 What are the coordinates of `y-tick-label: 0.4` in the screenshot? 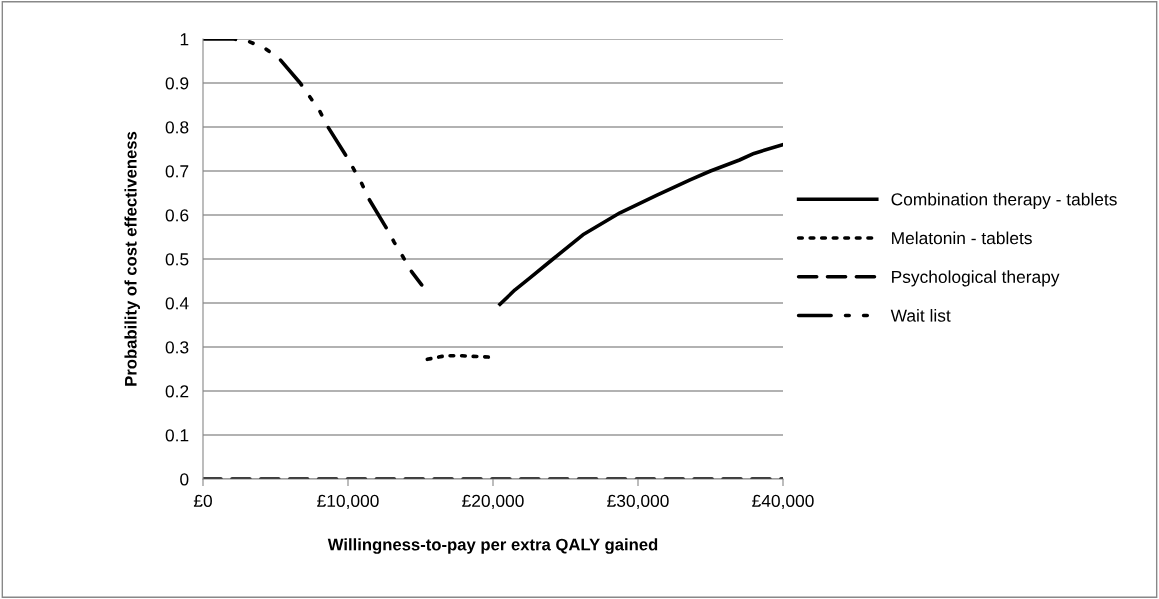 It's located at (177, 303).